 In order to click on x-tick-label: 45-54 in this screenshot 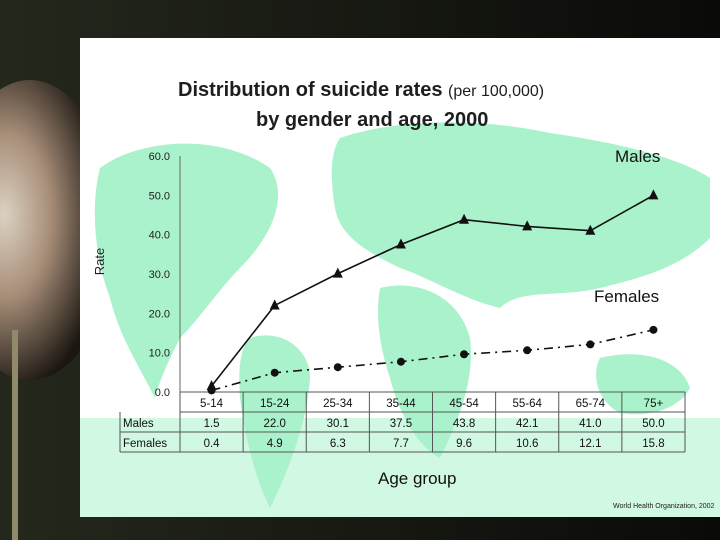, I will do `click(464, 404)`.